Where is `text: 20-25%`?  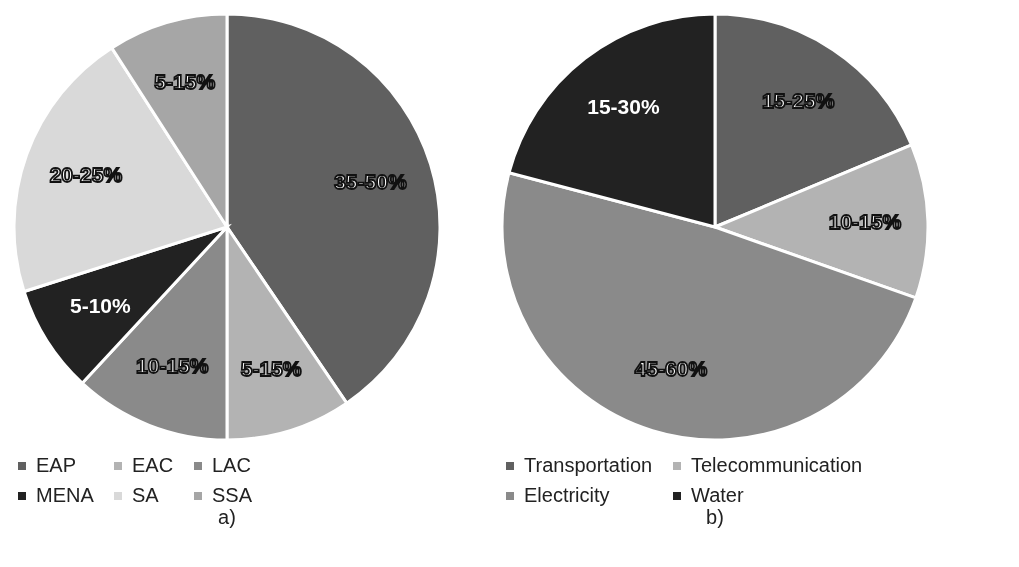 text: 20-25% is located at coordinates (86, 175).